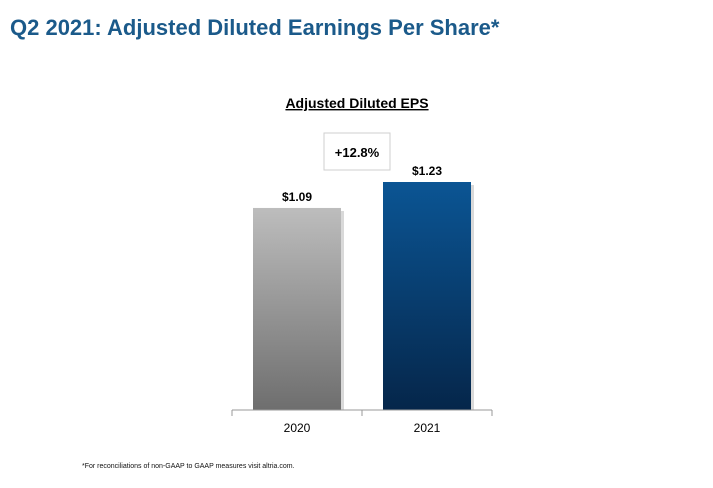  What do you see at coordinates (427, 428) in the screenshot?
I see `x-tick-label-2021: 2021` at bounding box center [427, 428].